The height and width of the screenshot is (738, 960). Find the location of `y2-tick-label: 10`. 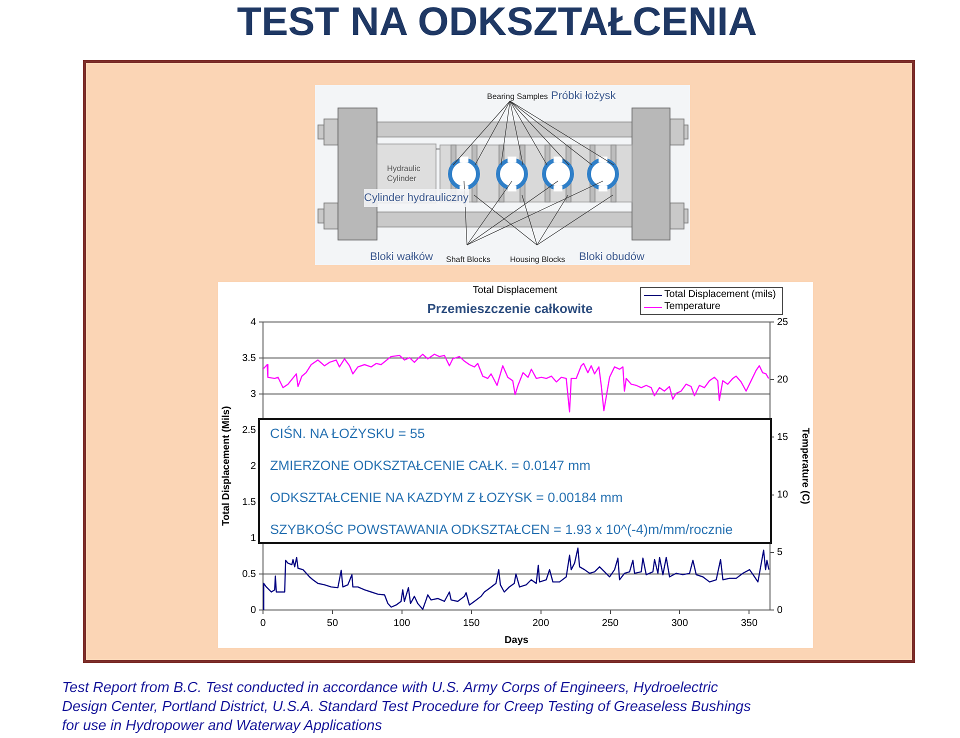

y2-tick-label: 10 is located at coordinates (783, 495).